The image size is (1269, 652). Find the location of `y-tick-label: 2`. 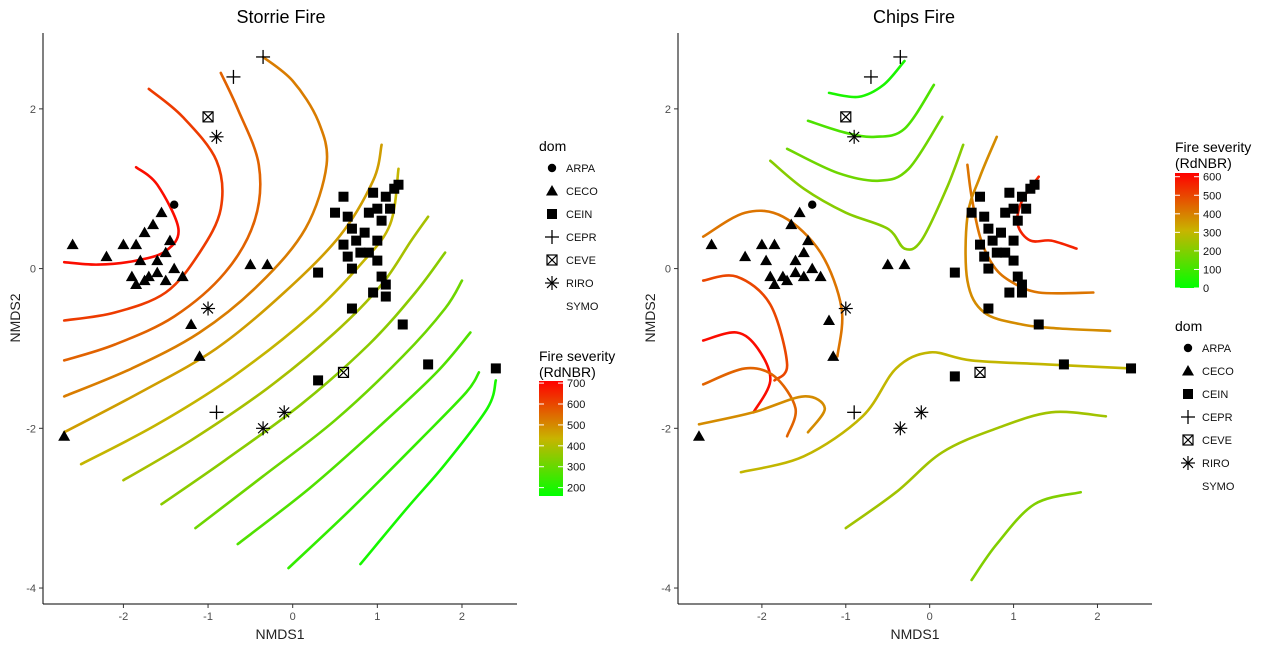

y-tick-label: 2 is located at coordinates (33, 110).